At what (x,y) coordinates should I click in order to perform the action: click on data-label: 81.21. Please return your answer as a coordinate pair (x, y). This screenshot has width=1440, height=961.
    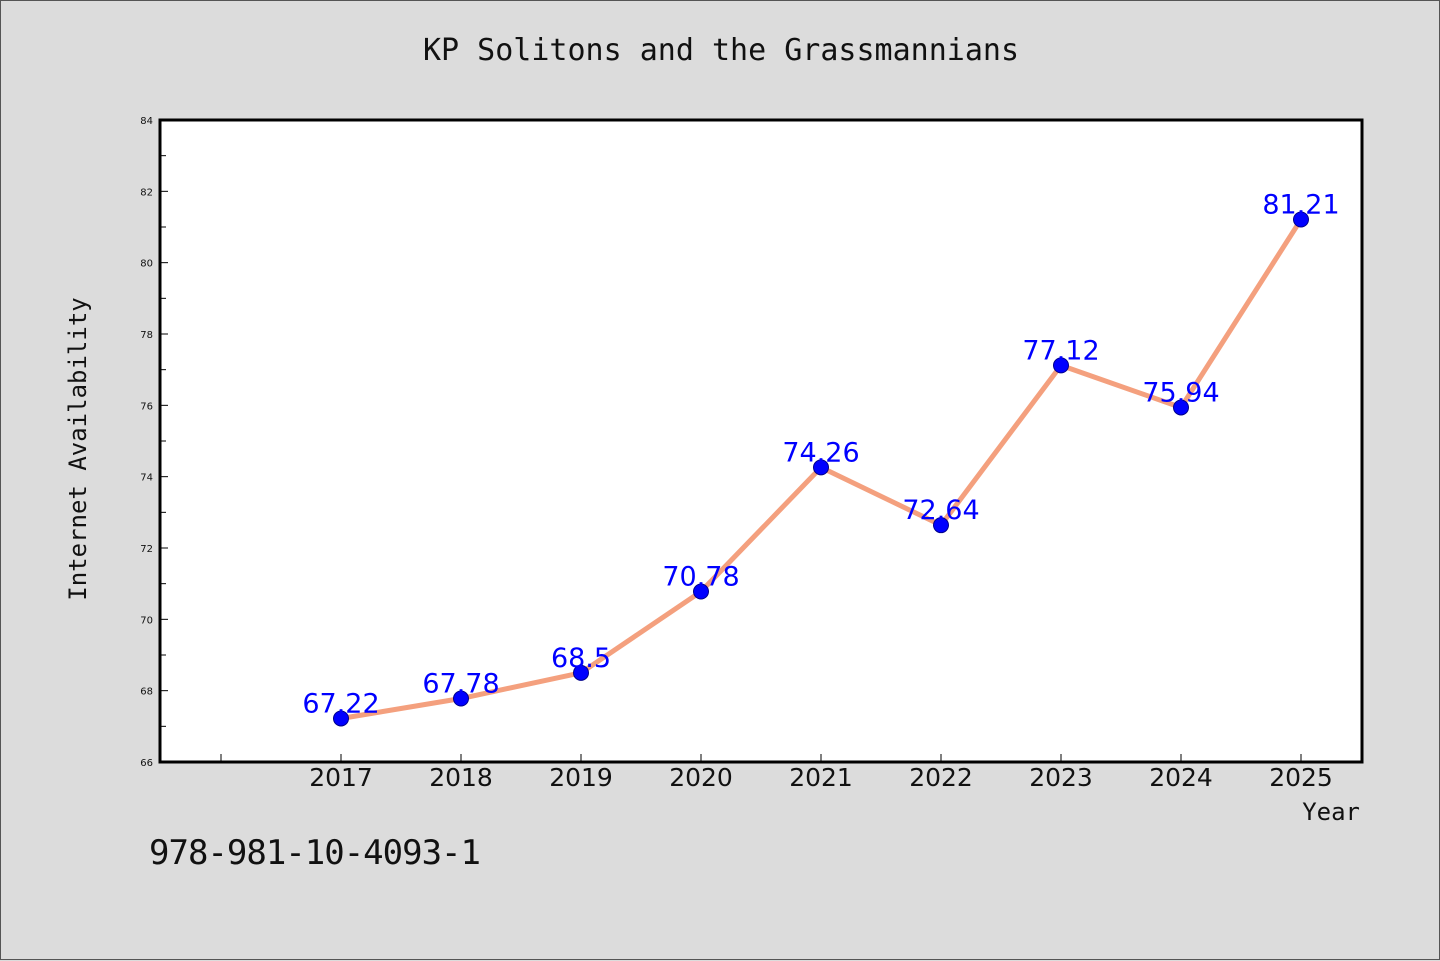
    Looking at the image, I should click on (1300, 205).